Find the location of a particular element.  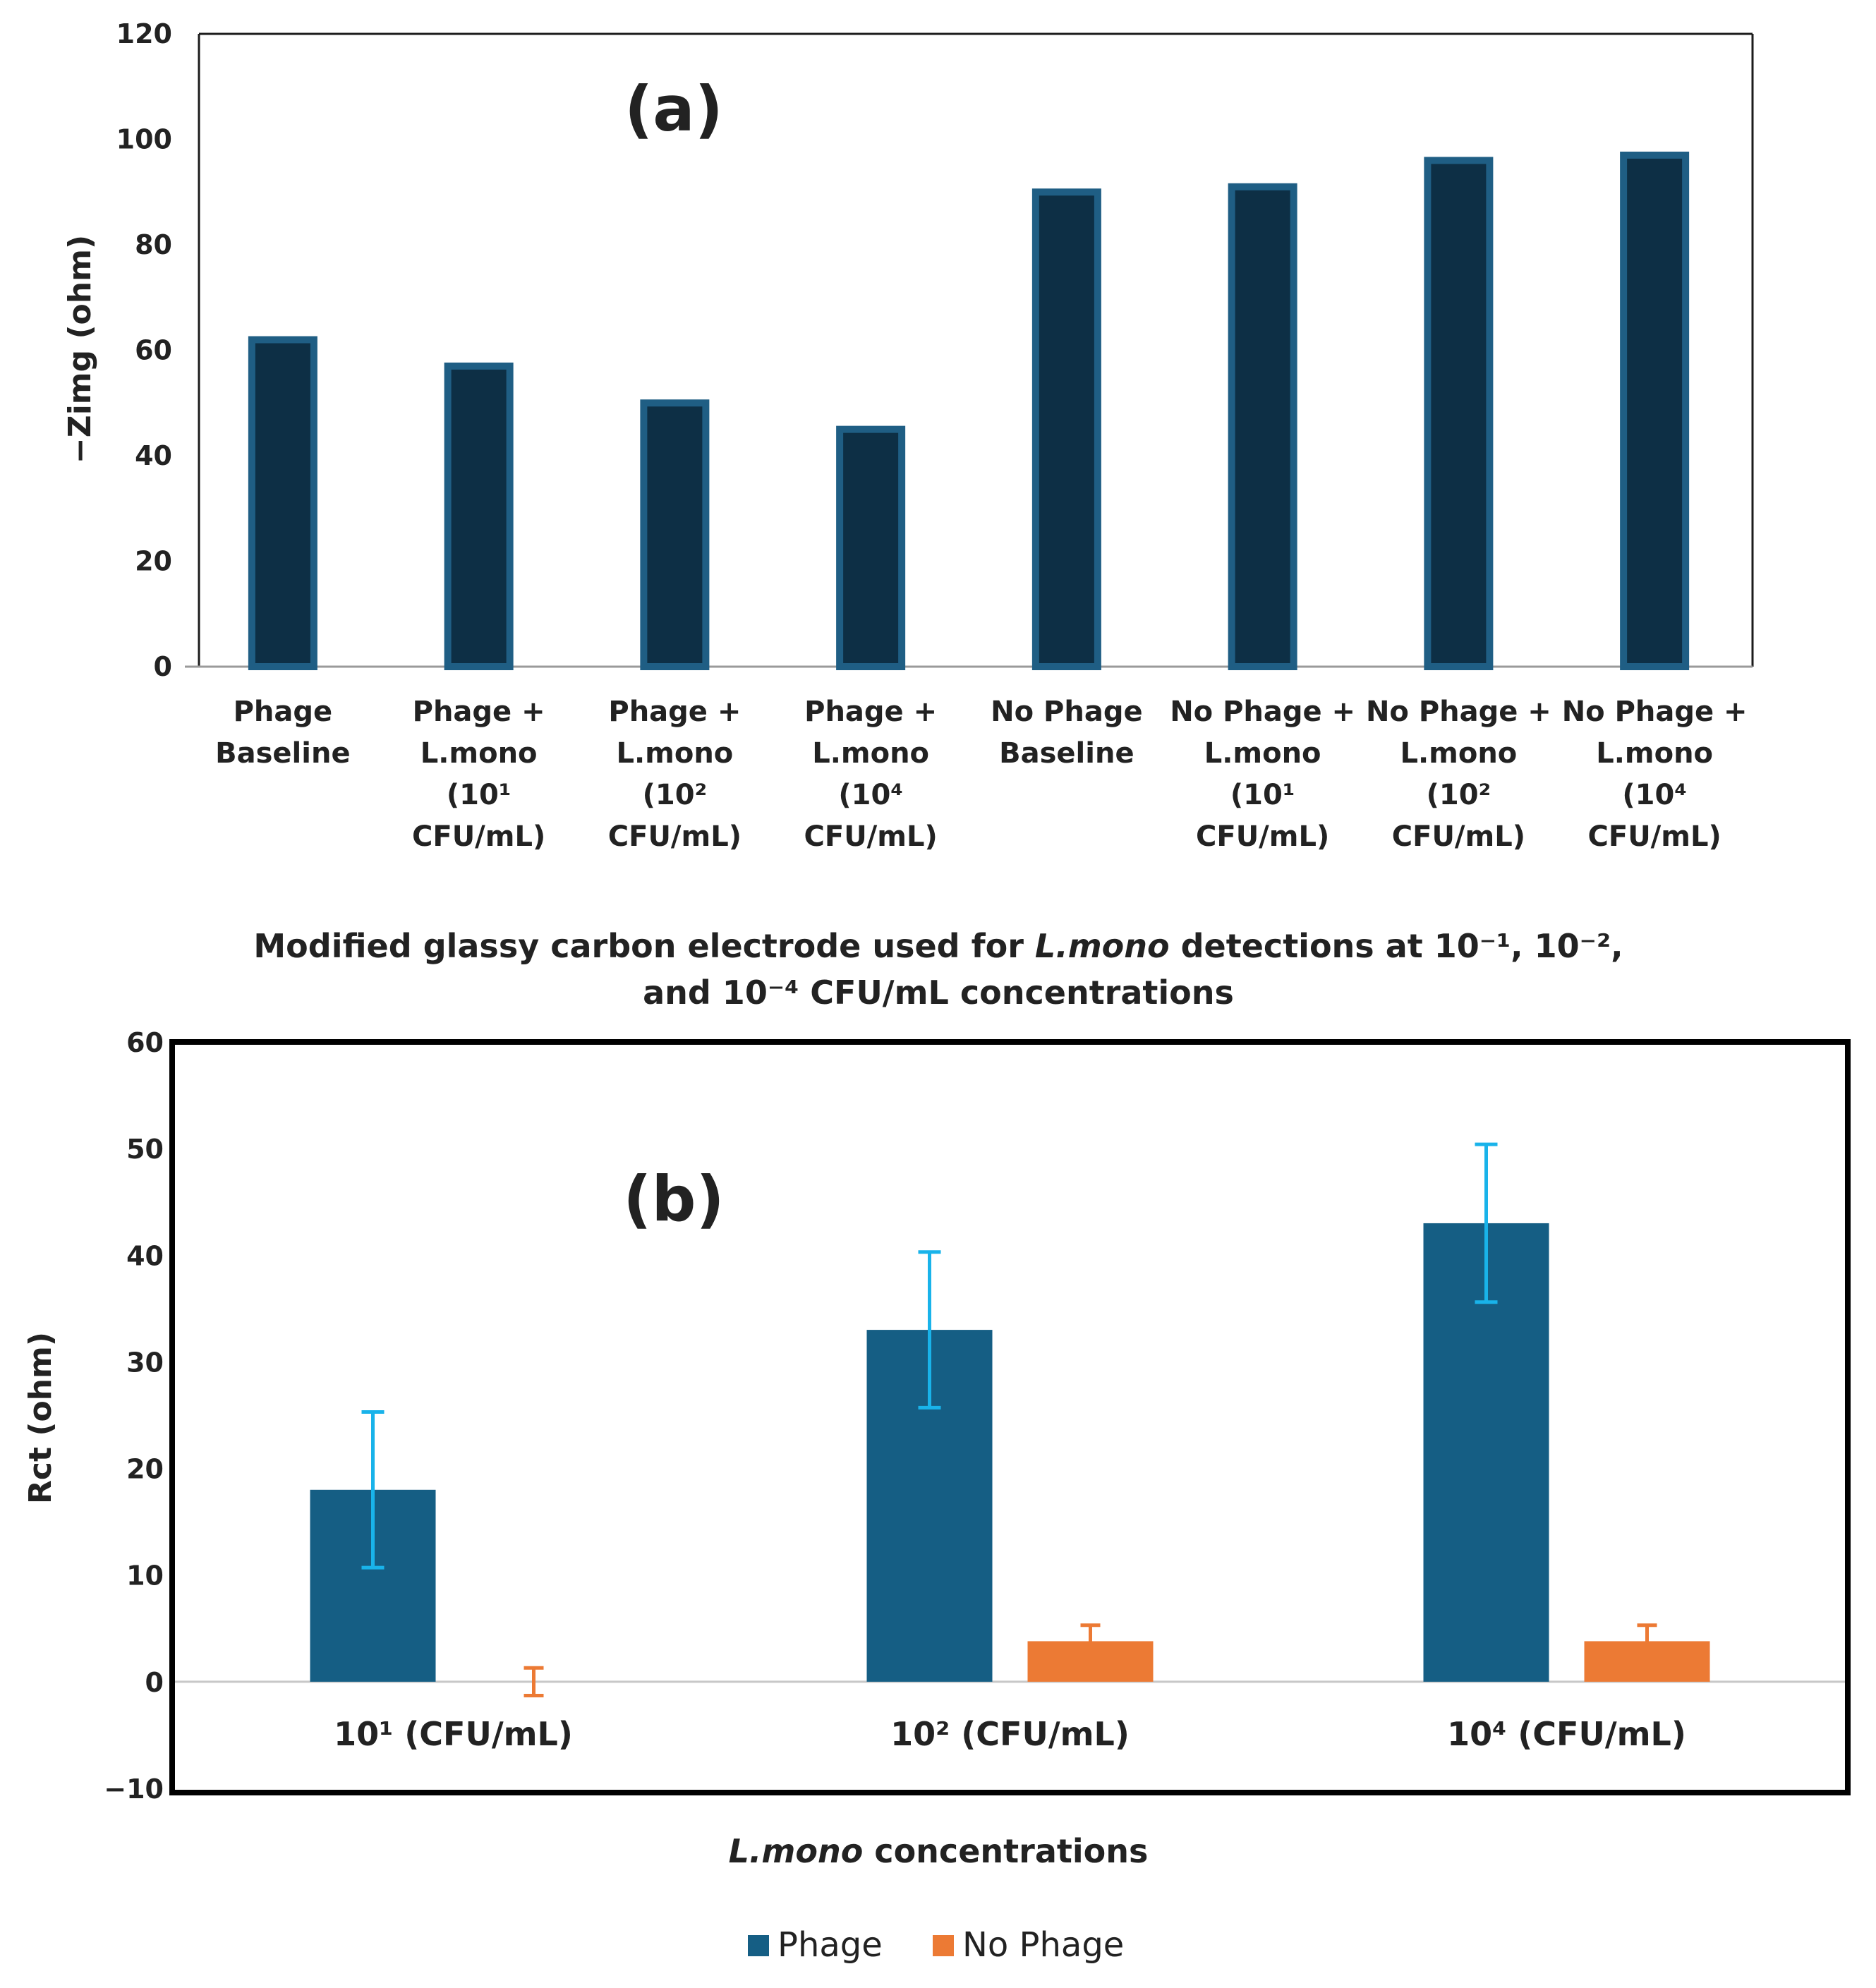

chart-a-x-tick-label: No Phage + L.mono (10¹ CFU/mL) is located at coordinates (1262, 774).